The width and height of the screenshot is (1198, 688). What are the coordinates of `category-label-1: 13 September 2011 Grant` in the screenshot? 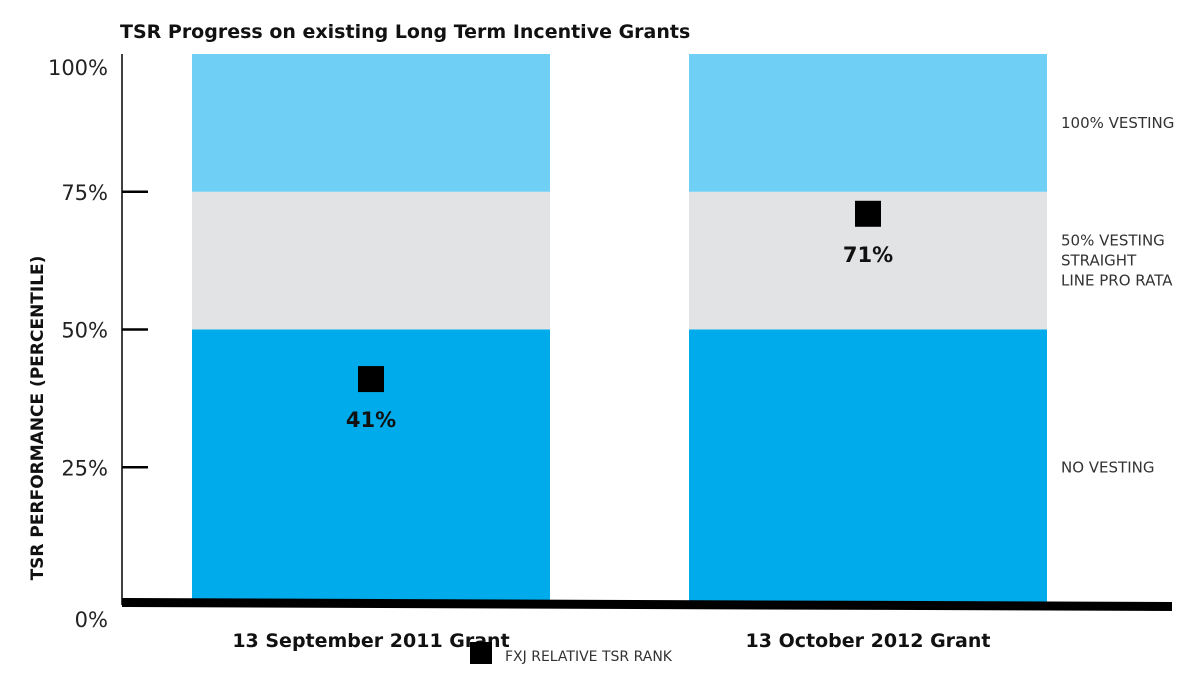 It's located at (370, 641).